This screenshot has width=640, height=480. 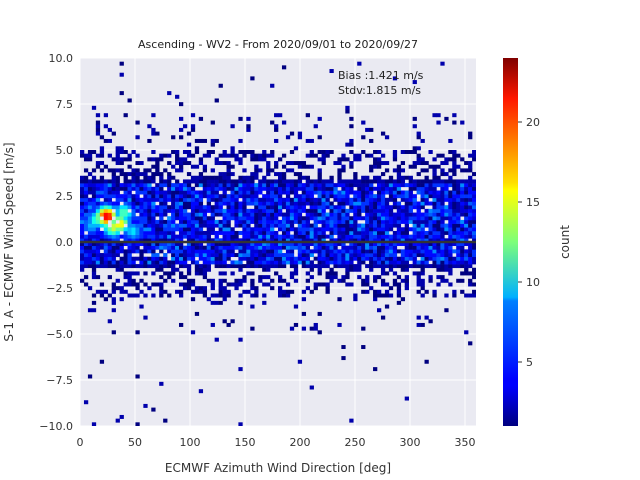 I want to click on colorbar, so click(x=510, y=242).